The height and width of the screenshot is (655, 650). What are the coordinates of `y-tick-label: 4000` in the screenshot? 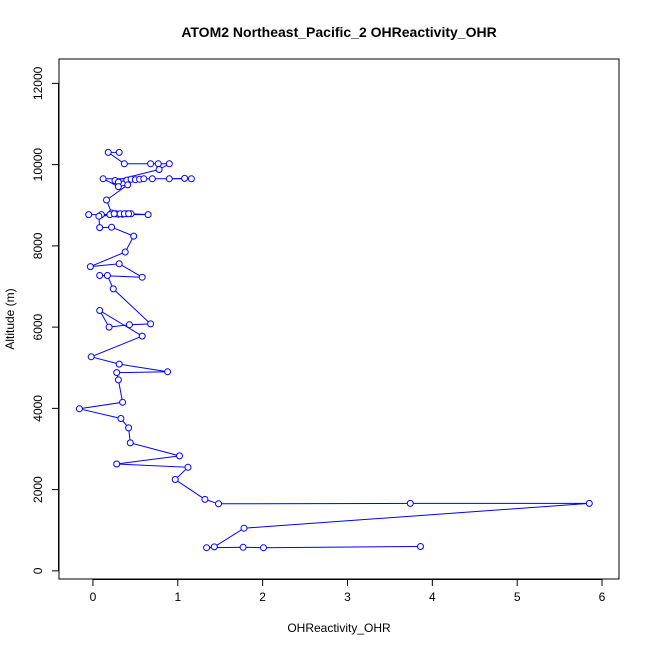 It's located at (38, 408).